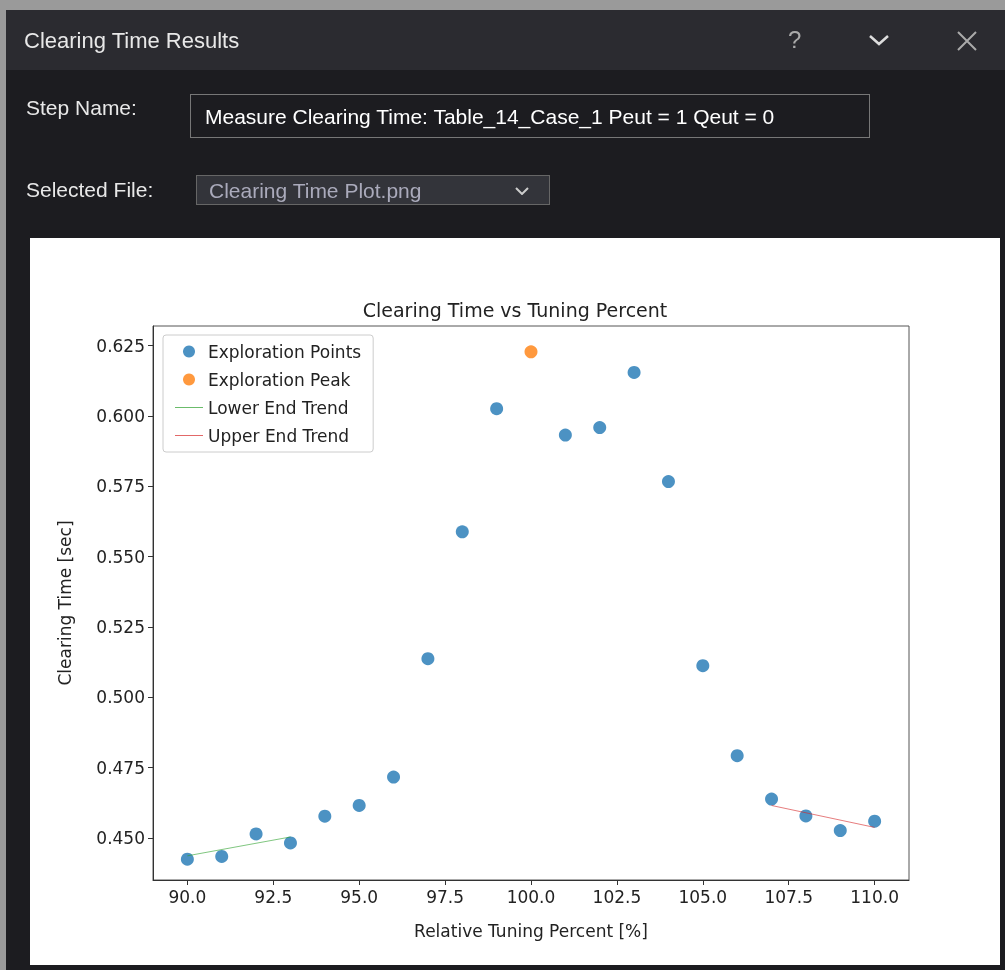 The width and height of the screenshot is (1005, 970). I want to click on x-tick-label: 100.0, so click(531, 896).